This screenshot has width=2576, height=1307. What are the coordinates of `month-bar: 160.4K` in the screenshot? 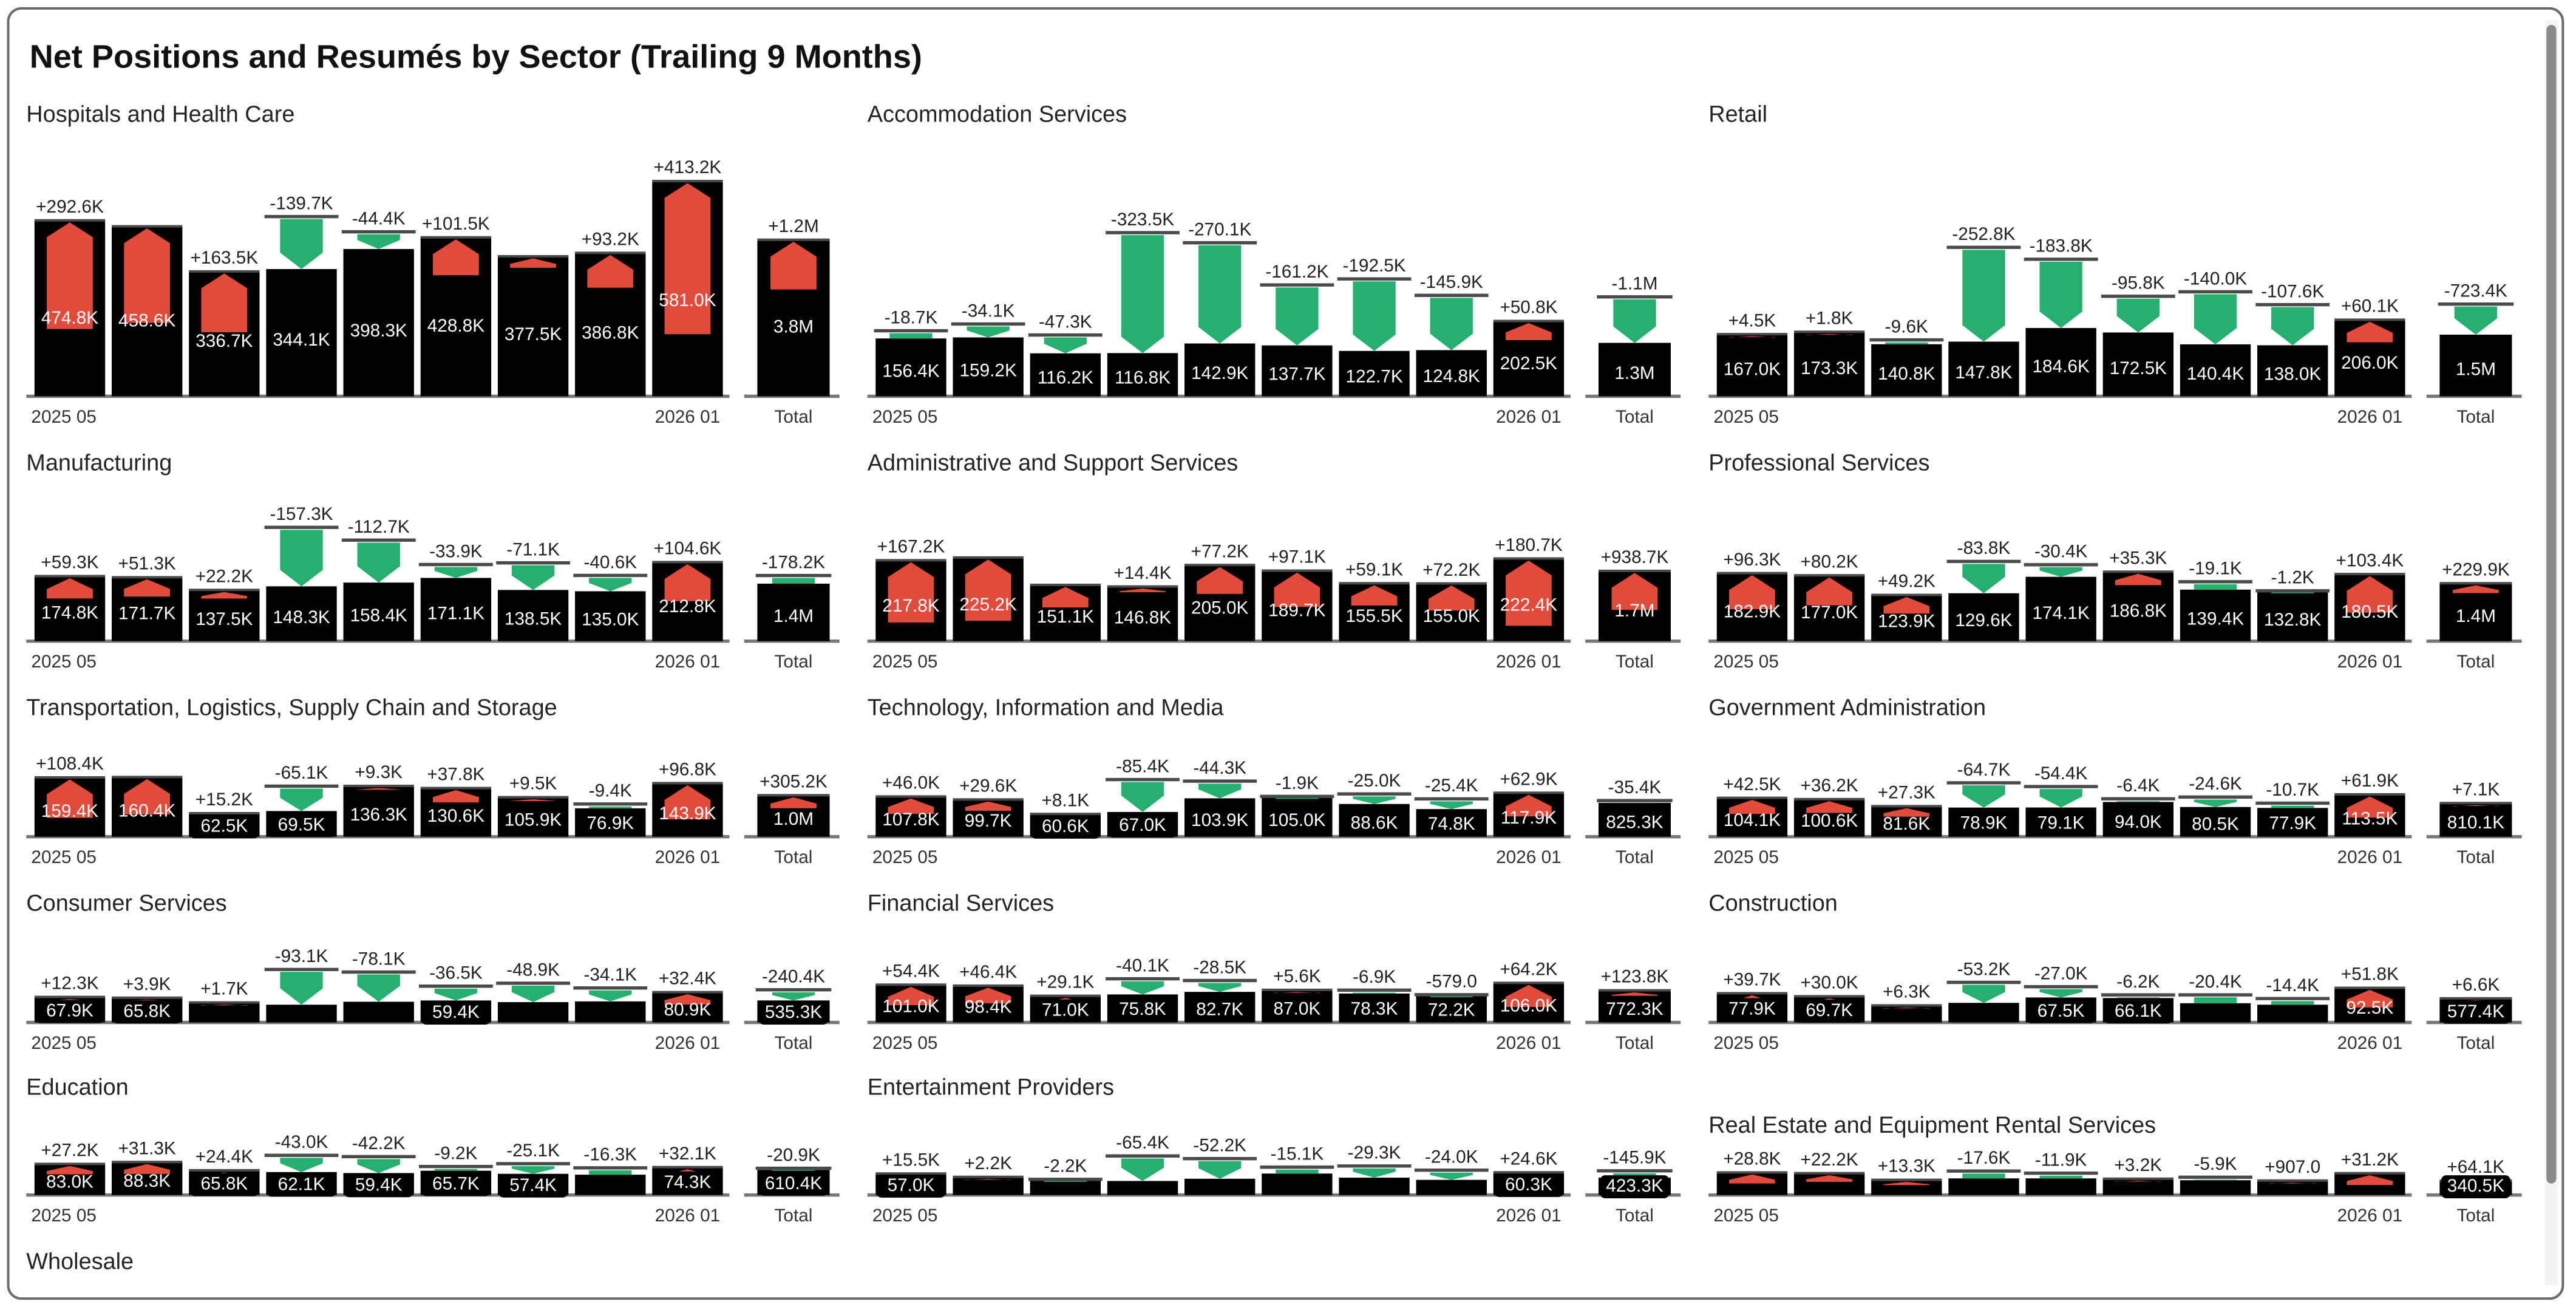 It's located at (147, 806).